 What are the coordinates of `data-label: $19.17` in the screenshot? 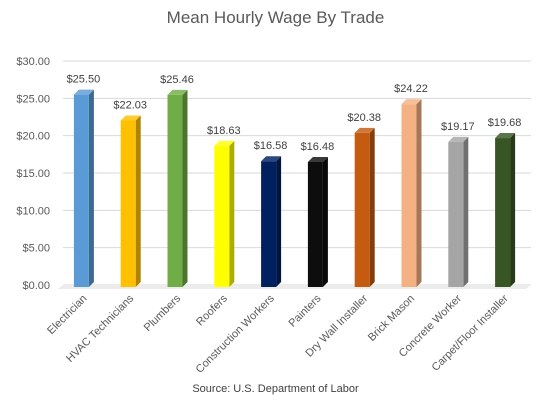 It's located at (458, 127).